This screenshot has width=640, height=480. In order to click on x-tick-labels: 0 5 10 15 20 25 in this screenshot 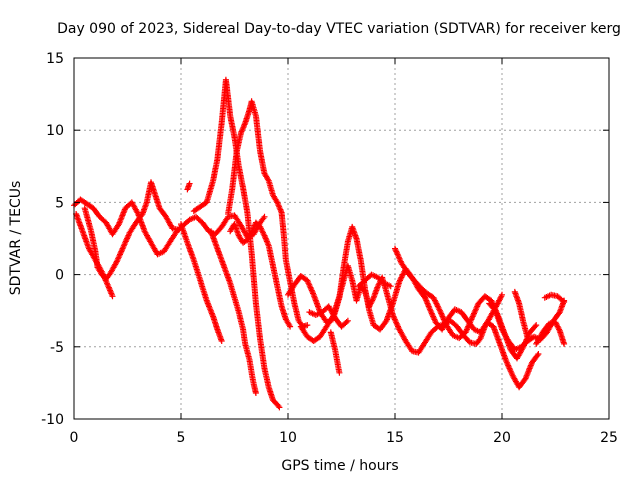, I will do `click(344, 438)`.